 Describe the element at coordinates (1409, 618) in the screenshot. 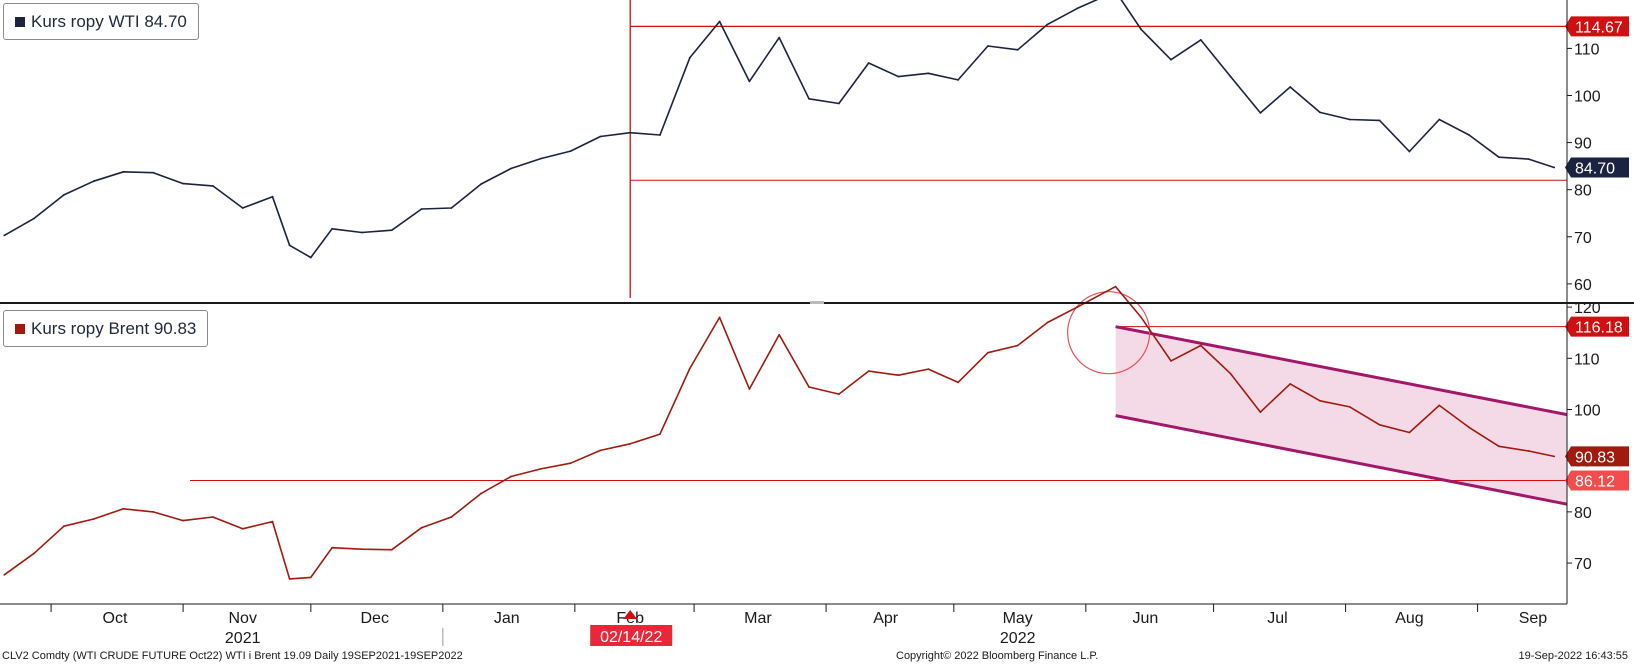

I see `month-label-10: Aug` at that location.